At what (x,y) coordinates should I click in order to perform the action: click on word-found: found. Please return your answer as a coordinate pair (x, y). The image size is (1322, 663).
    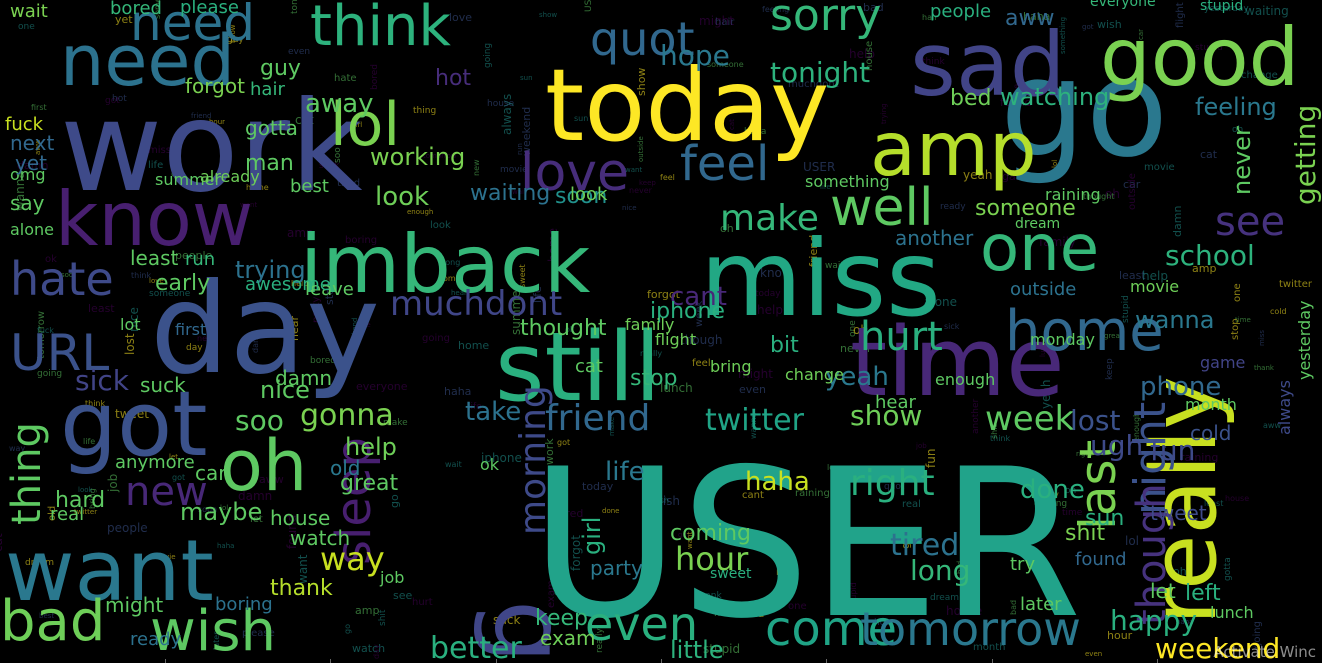
    Looking at the image, I should click on (1101, 559).